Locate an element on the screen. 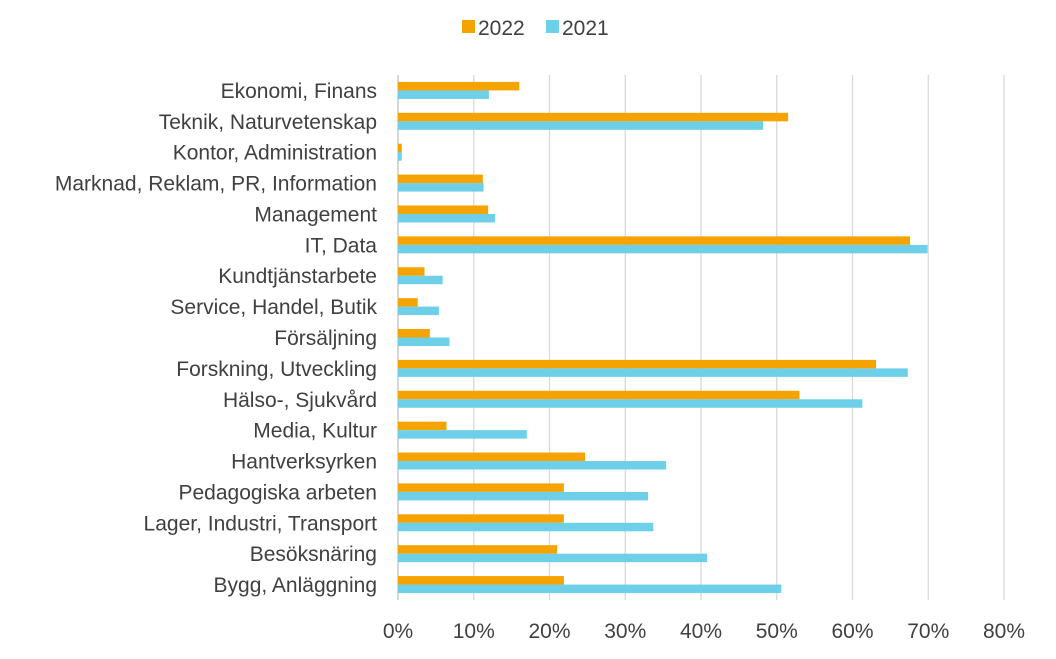  x-tick-label: 70% is located at coordinates (928, 631).